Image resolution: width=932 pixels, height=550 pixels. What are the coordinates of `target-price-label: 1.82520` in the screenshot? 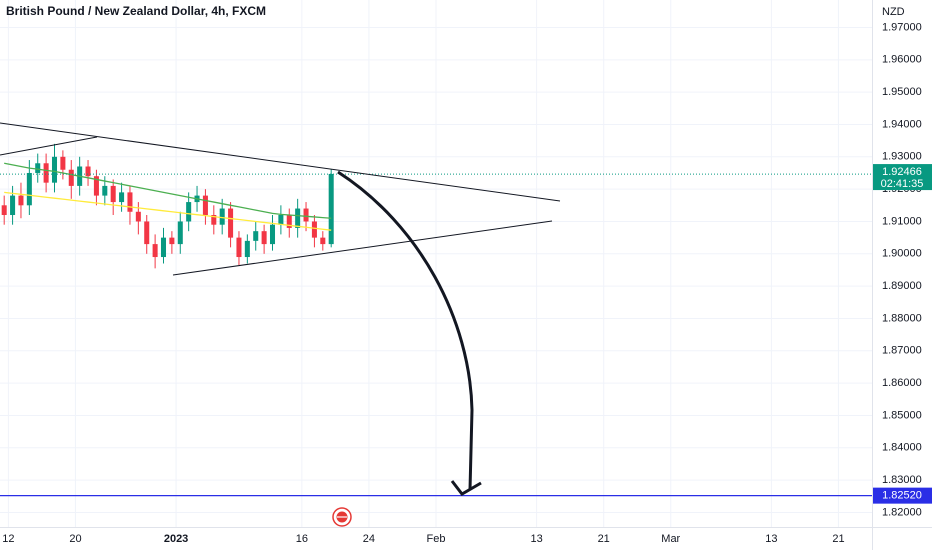 It's located at (902, 496).